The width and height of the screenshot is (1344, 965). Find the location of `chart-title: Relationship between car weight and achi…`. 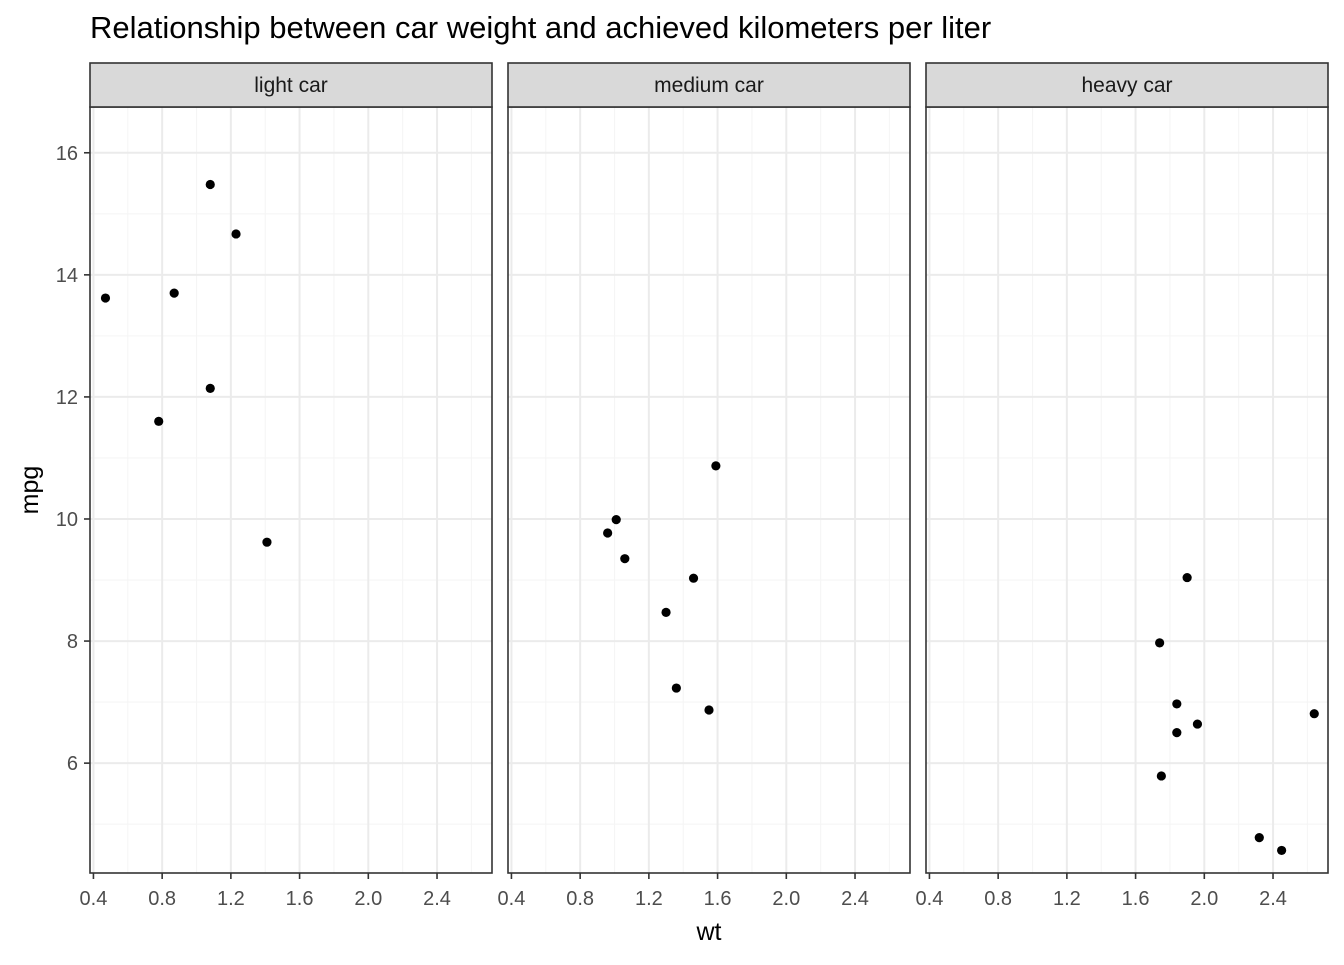

chart-title: Relationship between car weight and achi… is located at coordinates (541, 27).